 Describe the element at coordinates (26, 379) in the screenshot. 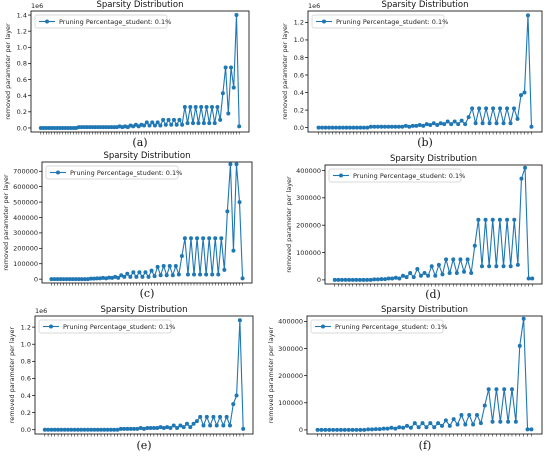

I see `y-tick-label: 0.6` at that location.